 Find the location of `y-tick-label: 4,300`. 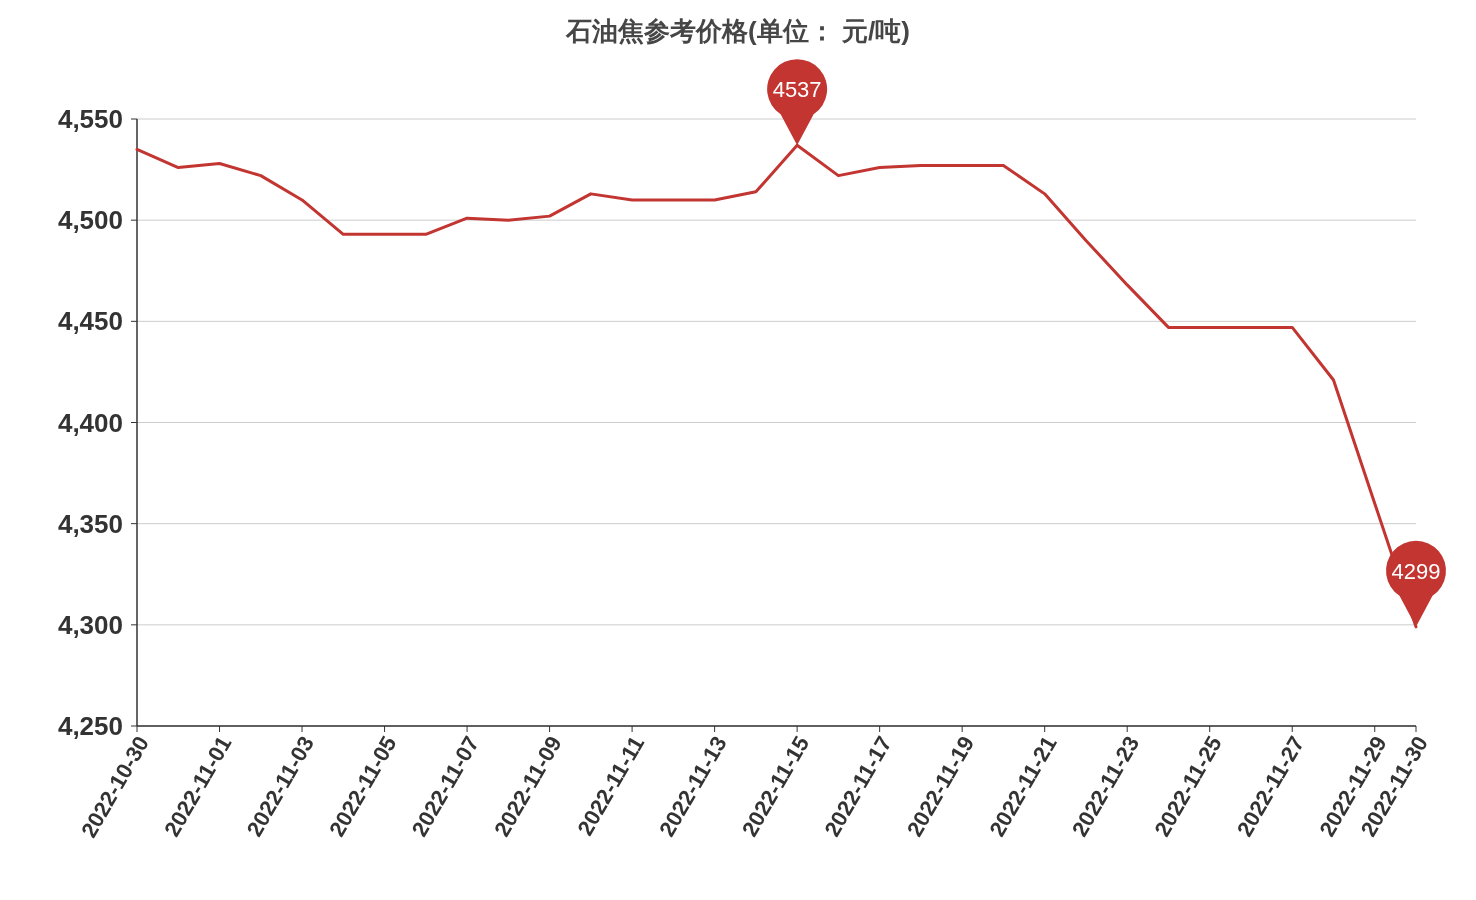

y-tick-label: 4,300 is located at coordinates (90, 624).